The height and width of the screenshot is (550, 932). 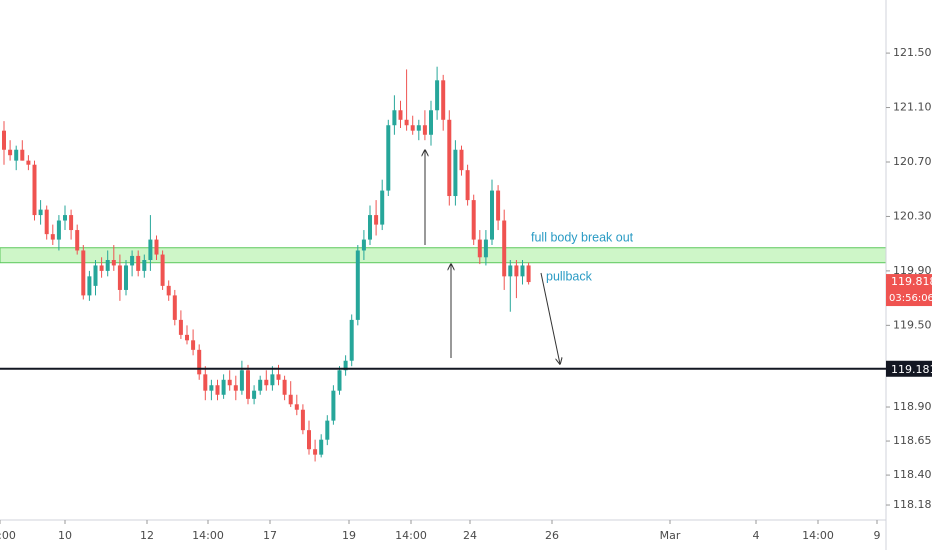 I want to click on x-tick-label: 4, so click(x=756, y=535).